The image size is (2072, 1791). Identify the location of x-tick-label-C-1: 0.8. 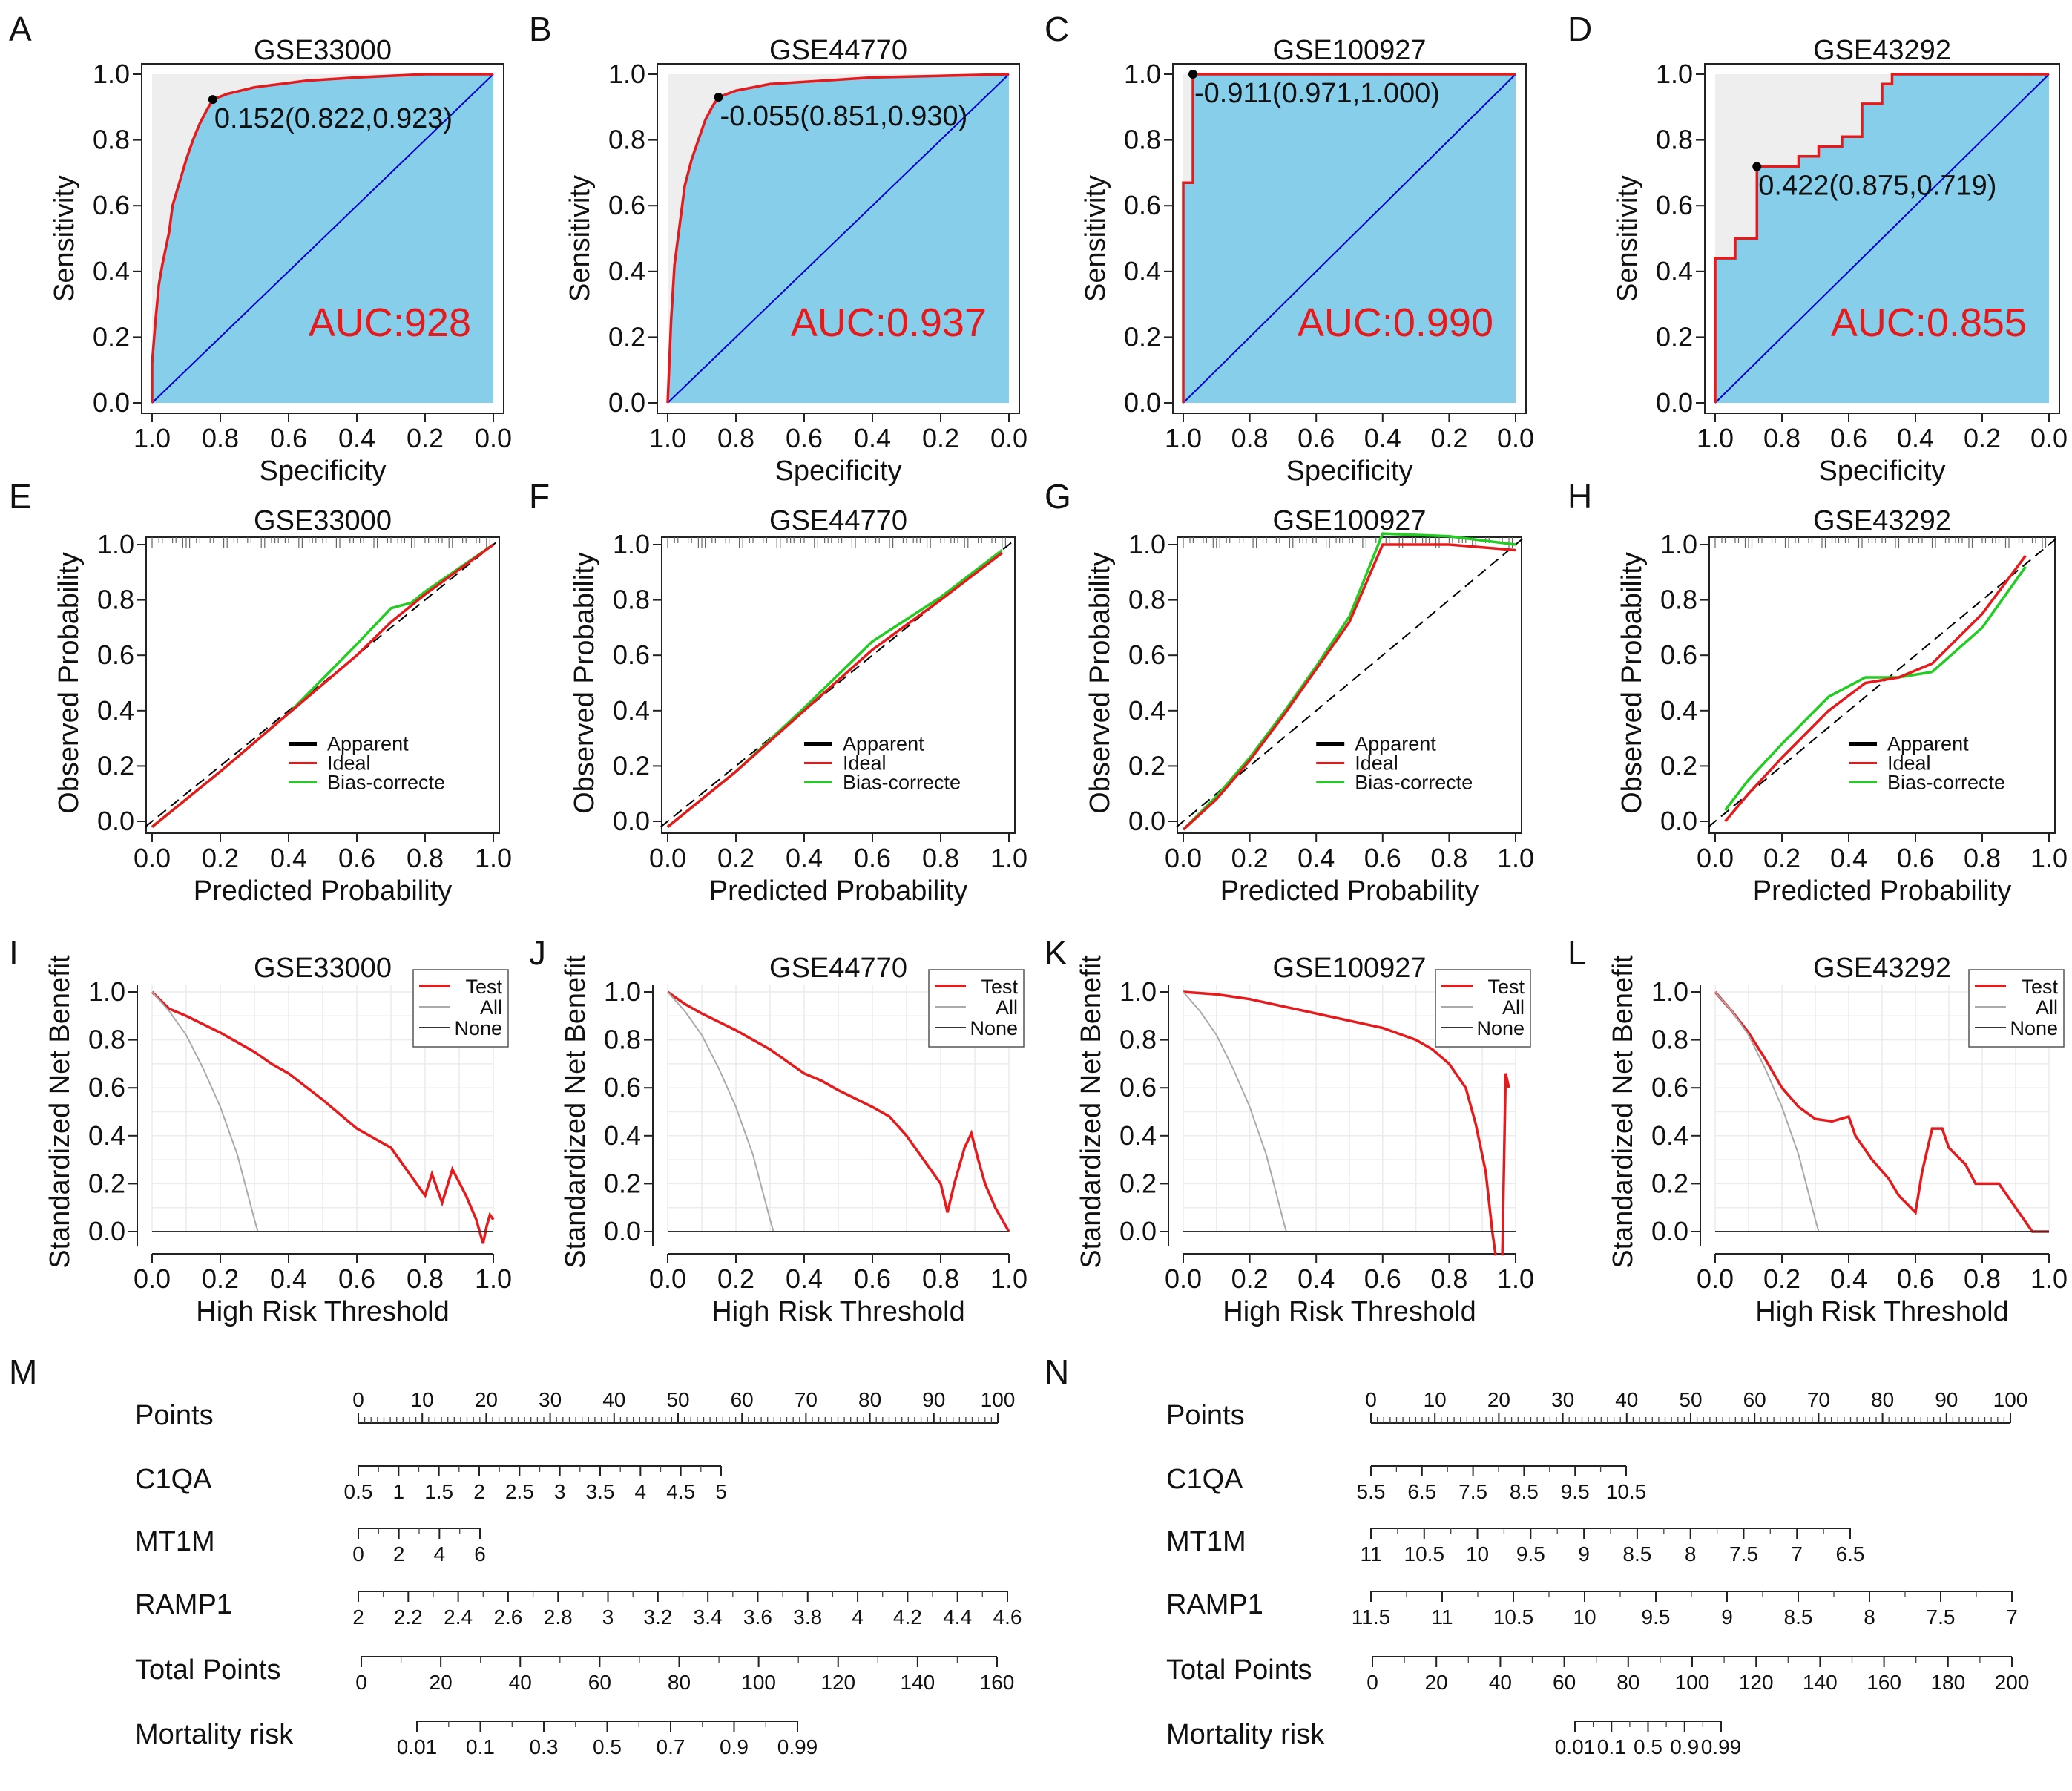
(1250, 438).